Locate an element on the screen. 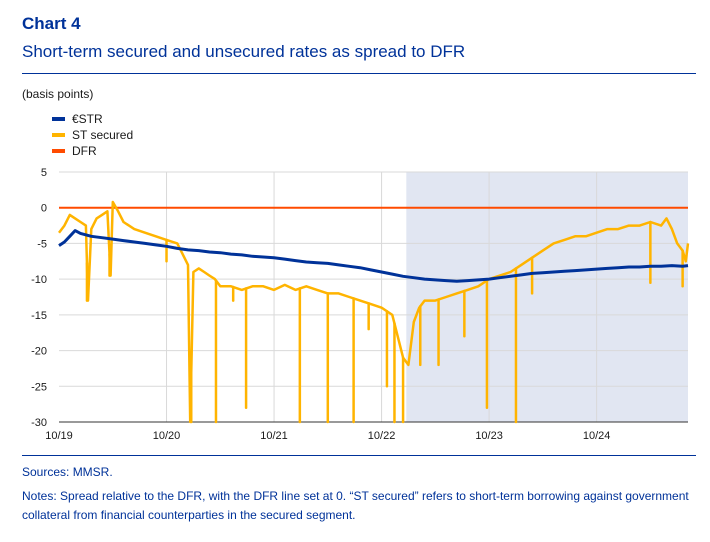 This screenshot has height=542, width=710. legend-item-estr: €STR is located at coordinates (92, 119).